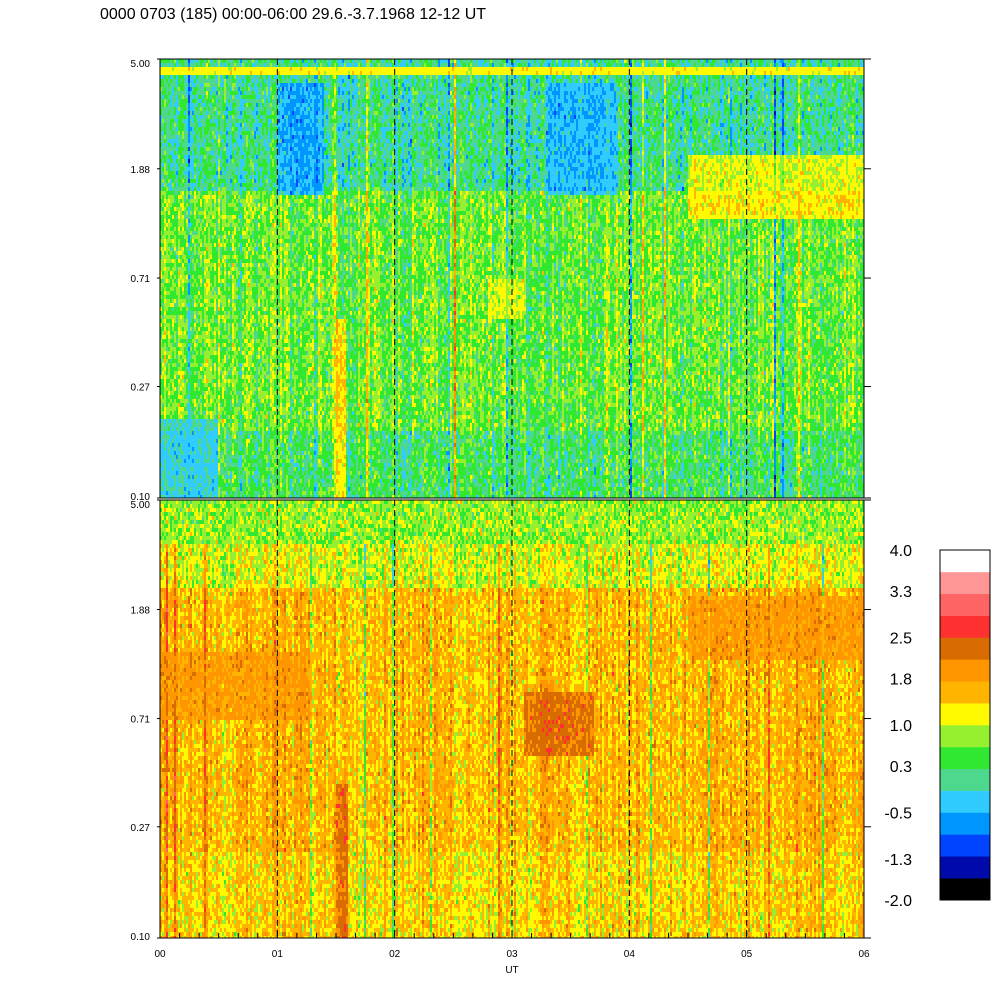  I want to click on x-tick-label: 05, so click(747, 954).